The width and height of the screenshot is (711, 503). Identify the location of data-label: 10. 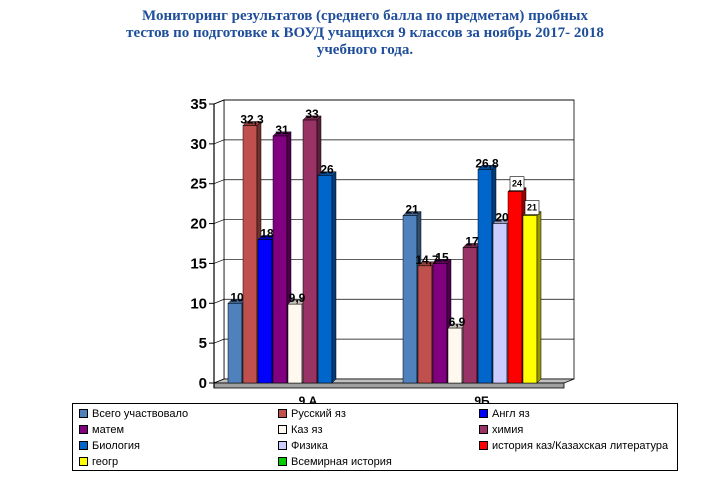
(237, 297).